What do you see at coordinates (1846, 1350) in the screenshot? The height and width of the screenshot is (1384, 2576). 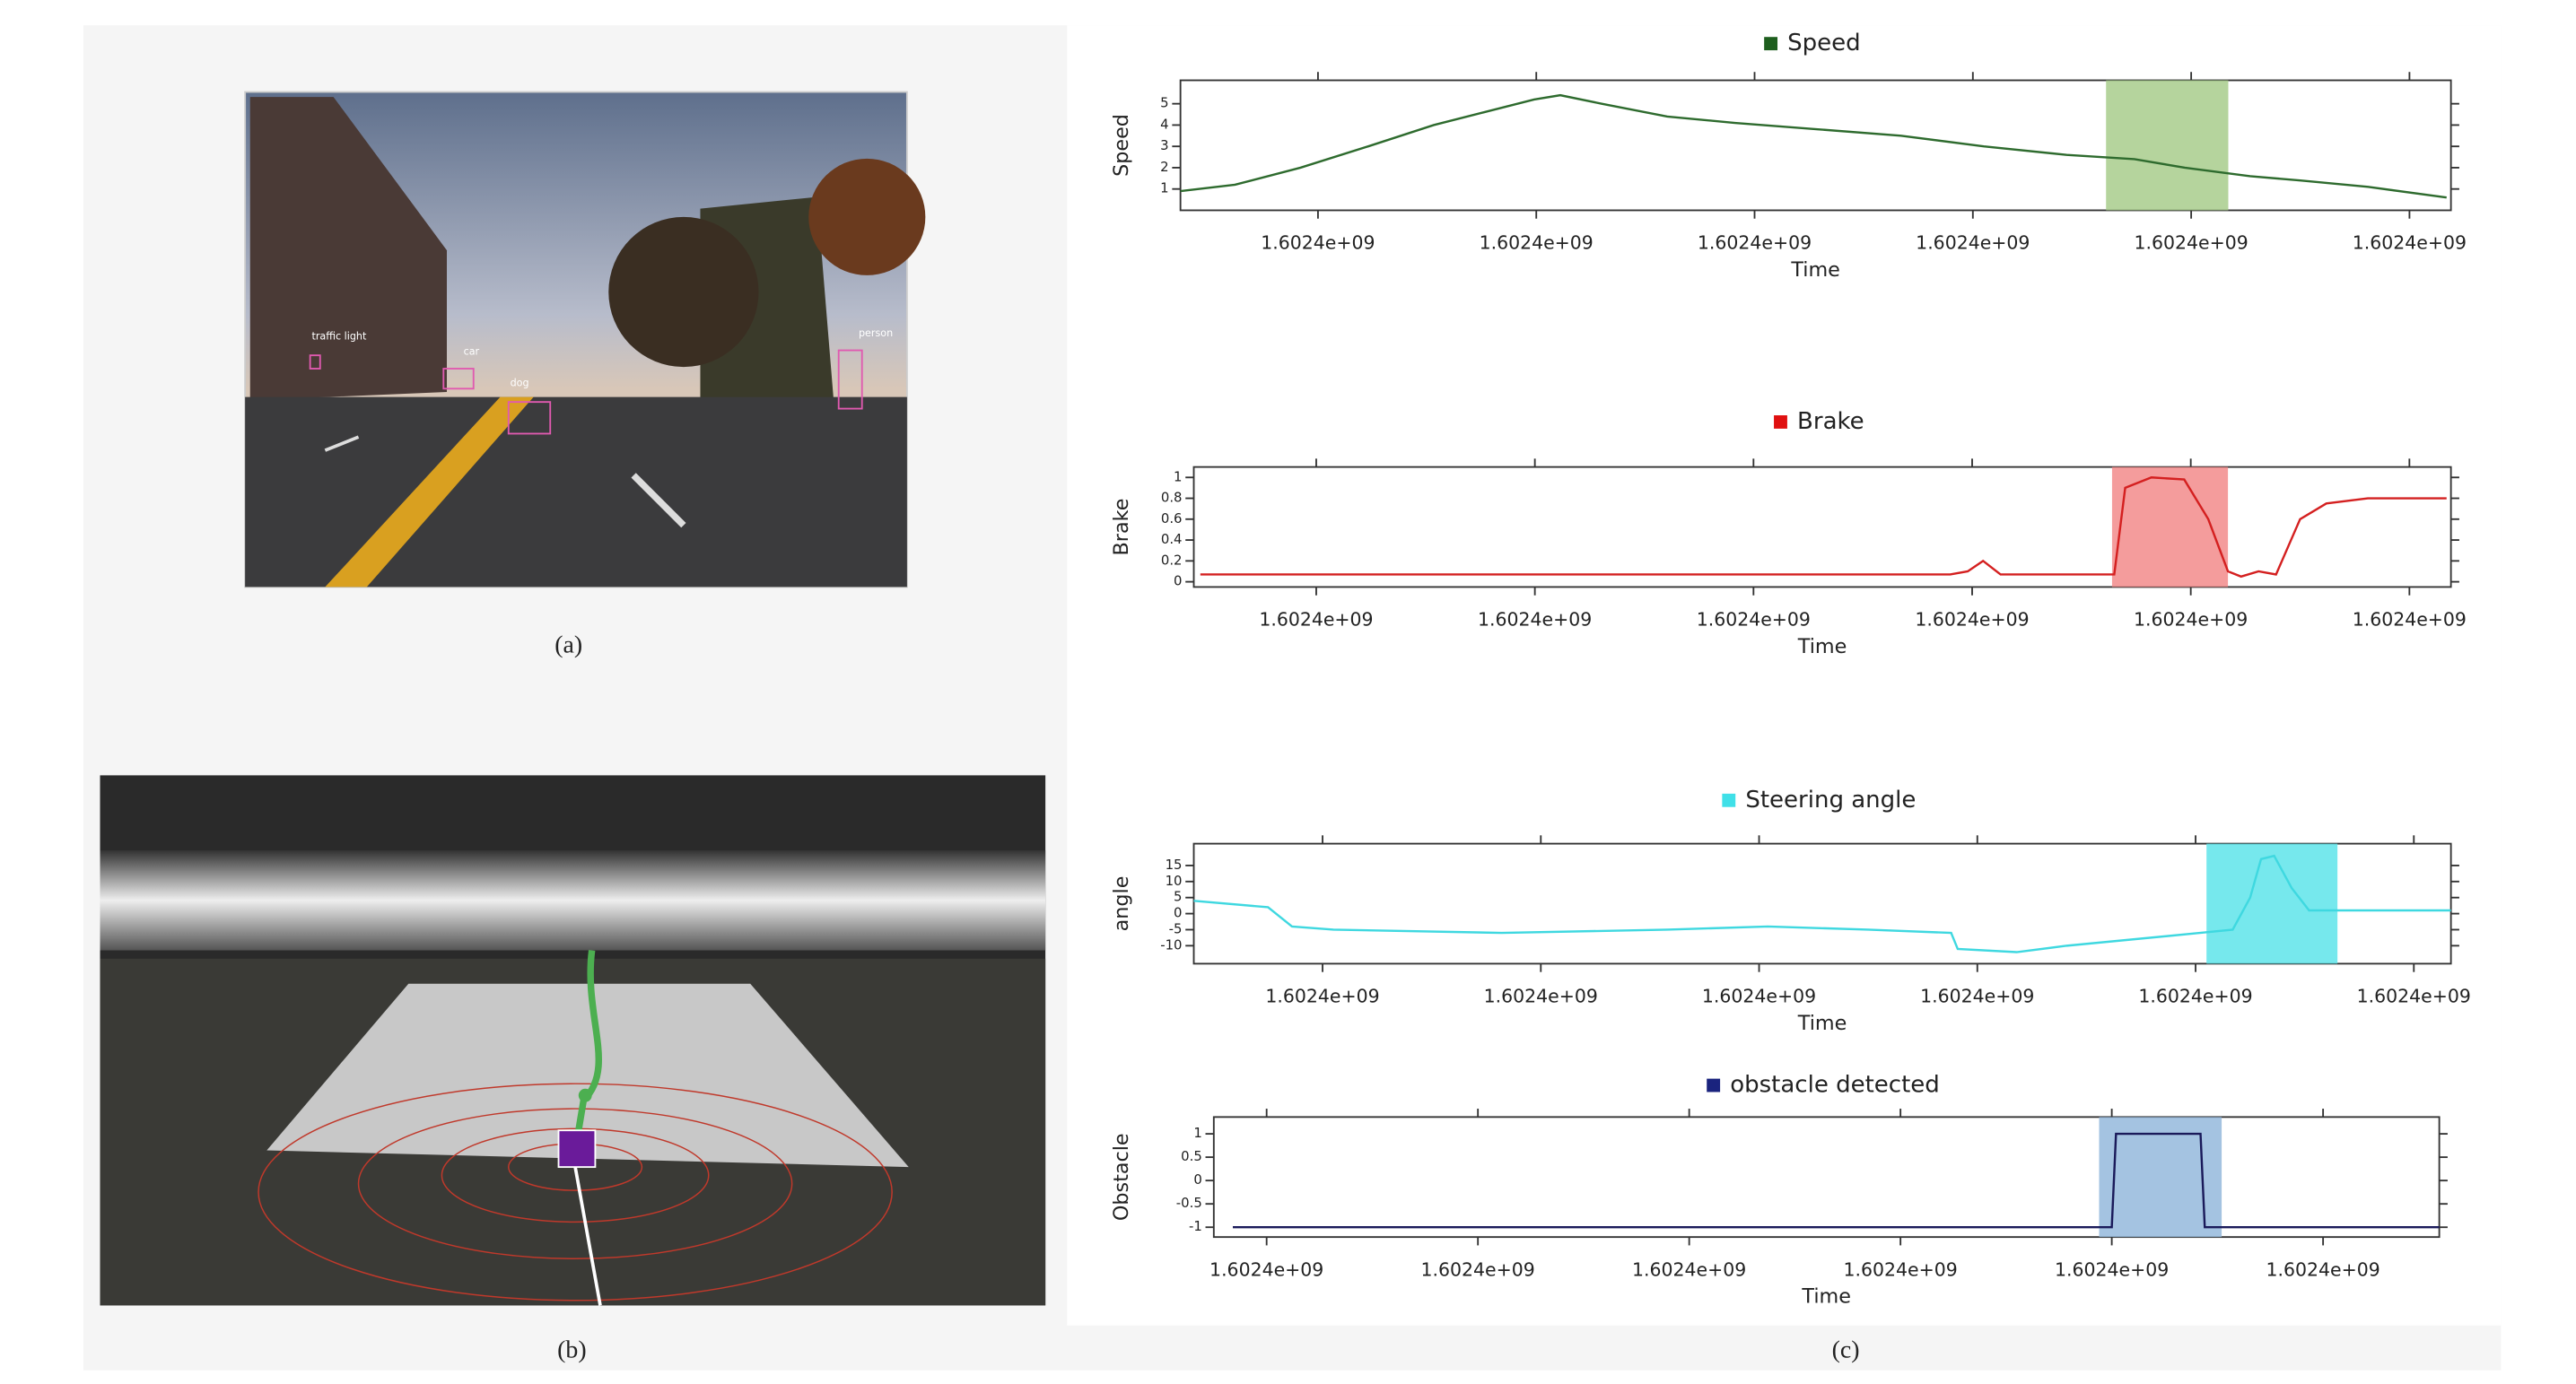 I see `caption: (c)` at bounding box center [1846, 1350].